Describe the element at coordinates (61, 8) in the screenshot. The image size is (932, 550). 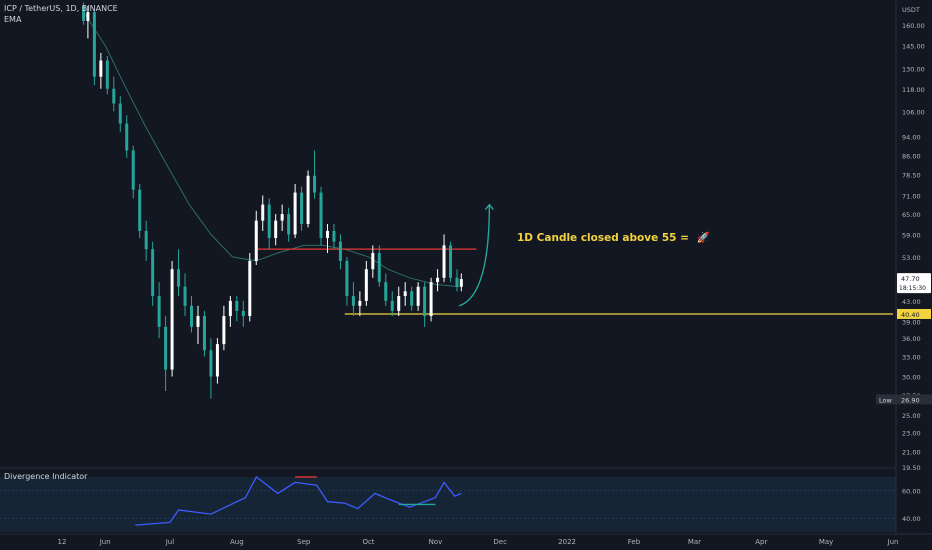
I see `symbol-title: ICP / TetherUS, 1D, BINANCE` at that location.